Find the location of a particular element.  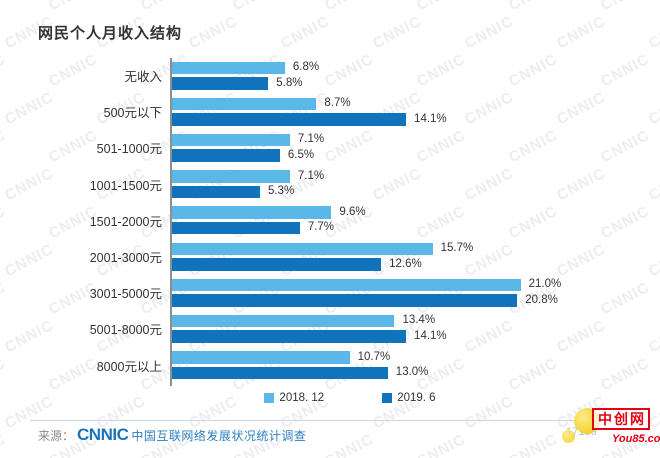

category-label: 501-1000元 is located at coordinates (129, 149).